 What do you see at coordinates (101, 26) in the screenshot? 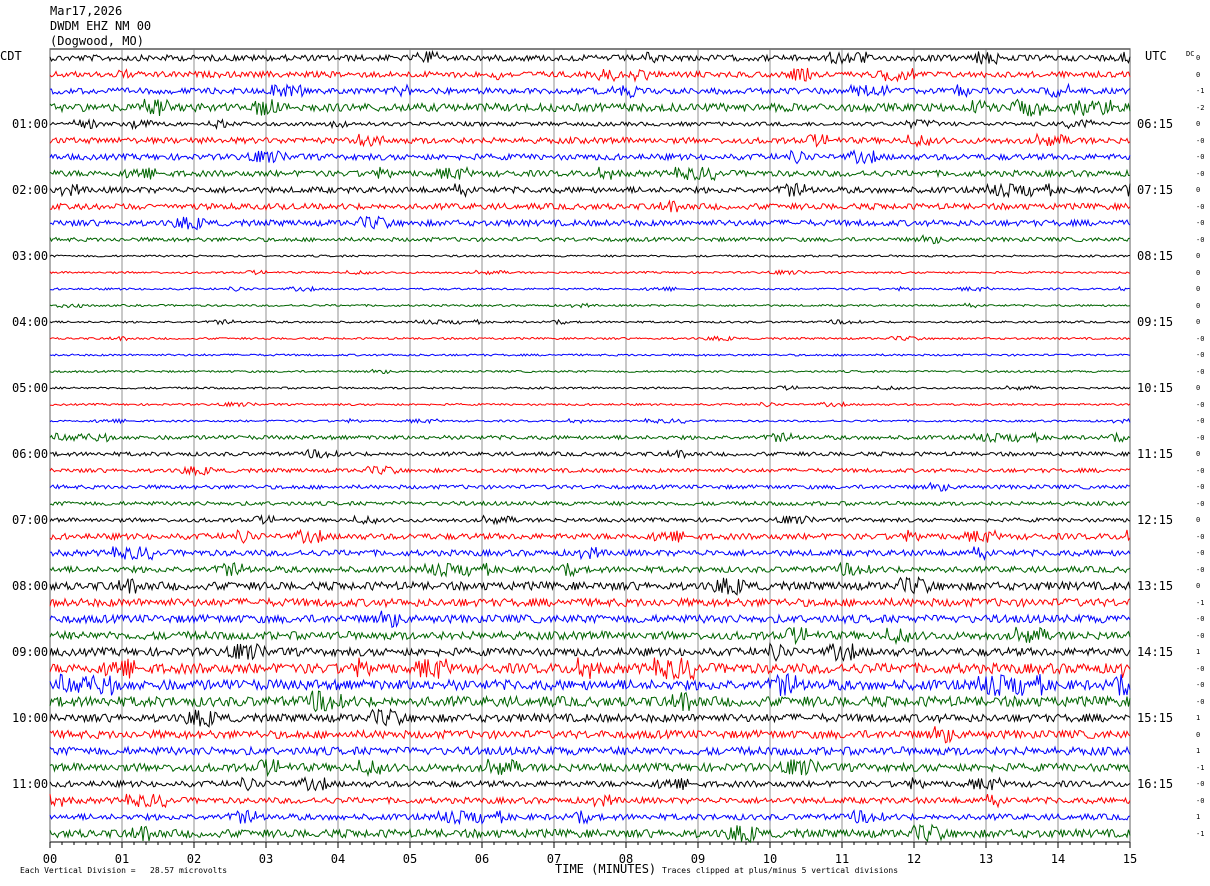
I see `header-station: DWDM EHZ NM 00` at bounding box center [101, 26].